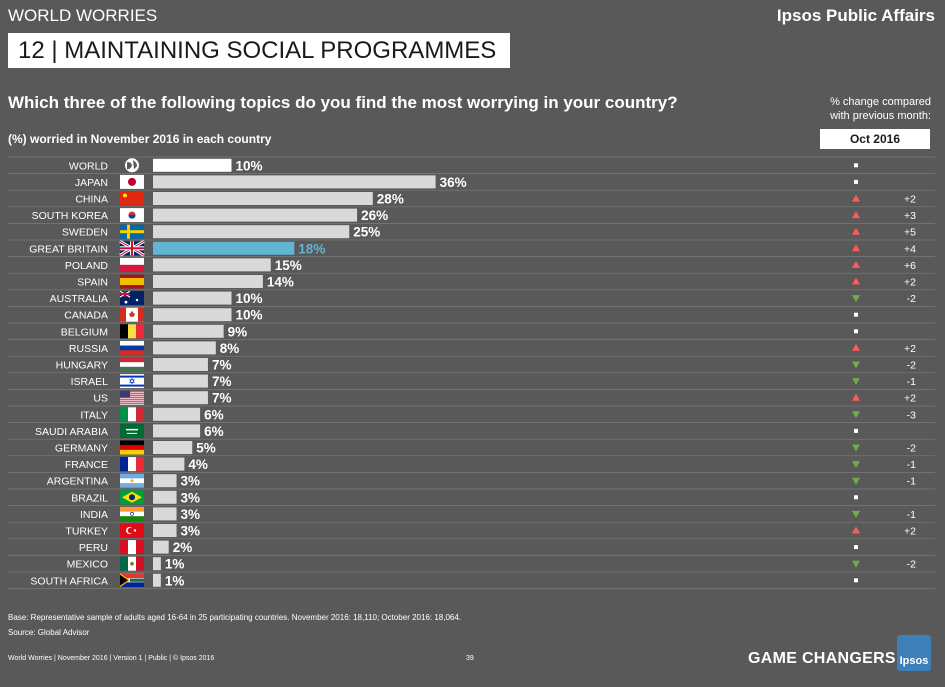 The image size is (945, 687). I want to click on value-label: 9%, so click(238, 331).